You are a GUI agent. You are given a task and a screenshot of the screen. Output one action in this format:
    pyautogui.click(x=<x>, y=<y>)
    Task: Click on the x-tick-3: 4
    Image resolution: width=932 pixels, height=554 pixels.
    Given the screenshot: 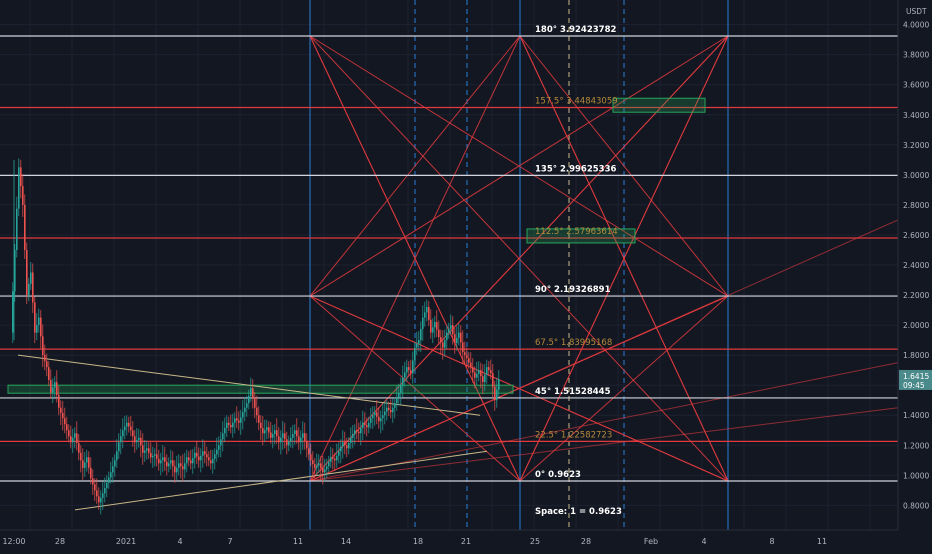 What is the action you would take?
    pyautogui.click(x=179, y=541)
    